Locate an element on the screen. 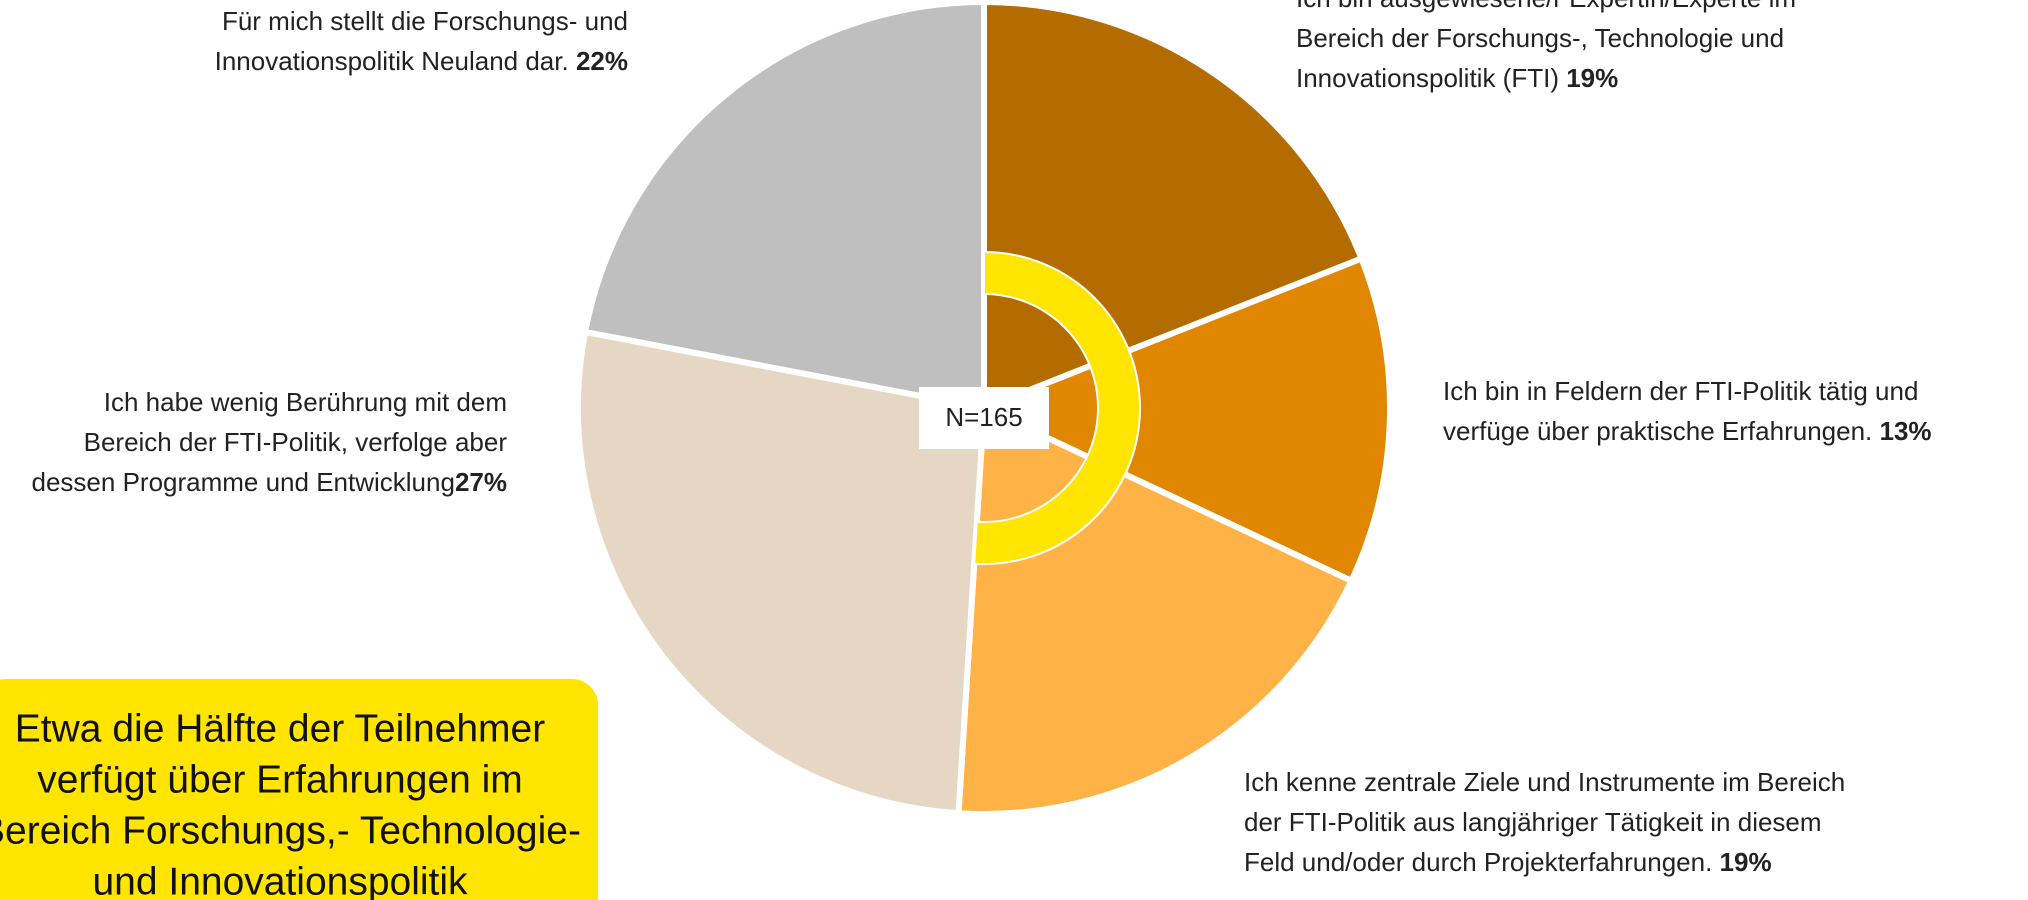 The height and width of the screenshot is (900, 2028). slice-value-label: 22% is located at coordinates (602, 61).